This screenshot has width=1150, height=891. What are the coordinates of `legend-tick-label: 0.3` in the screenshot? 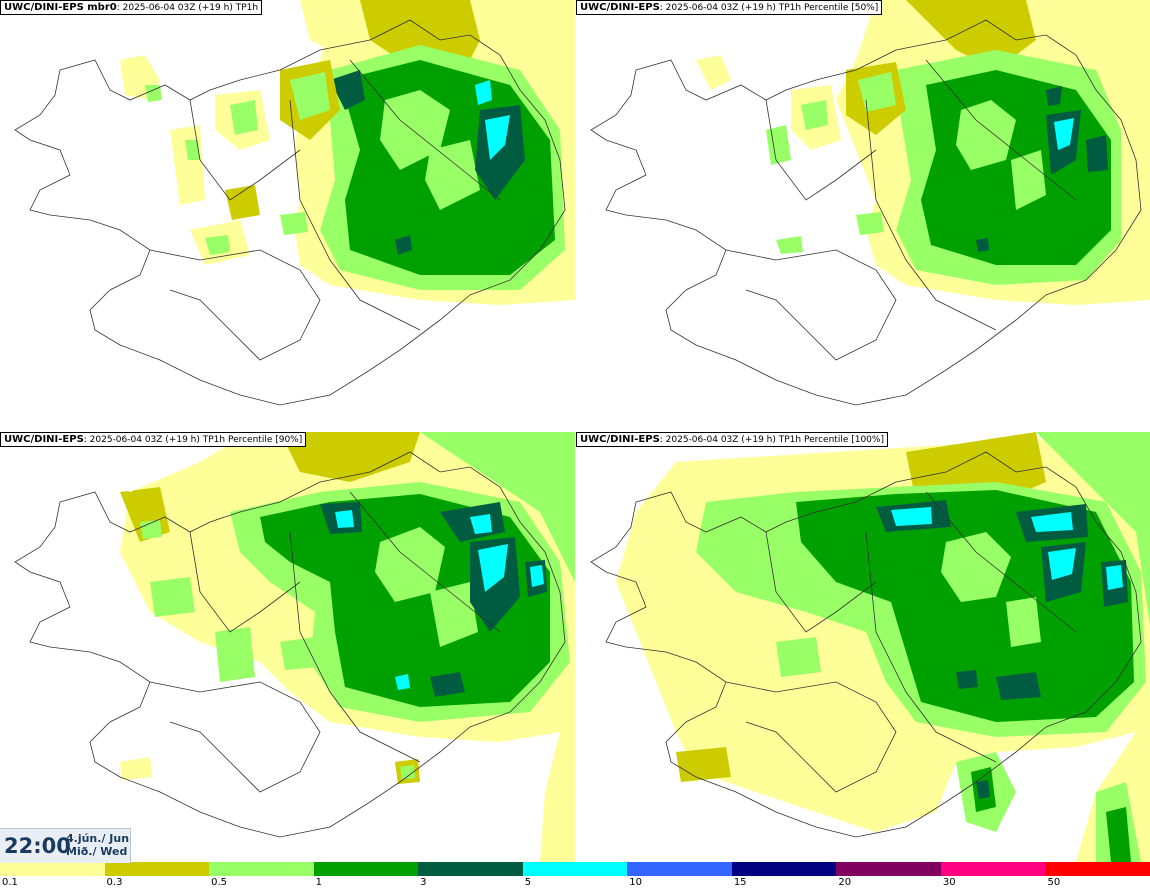 It's located at (114, 882).